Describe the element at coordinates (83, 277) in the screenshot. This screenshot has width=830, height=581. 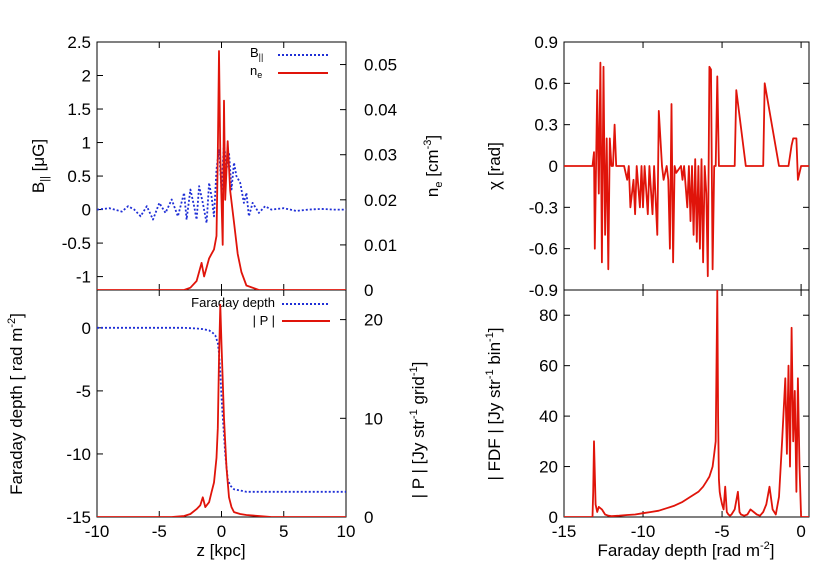
I see `y-tick-label: -1` at that location.